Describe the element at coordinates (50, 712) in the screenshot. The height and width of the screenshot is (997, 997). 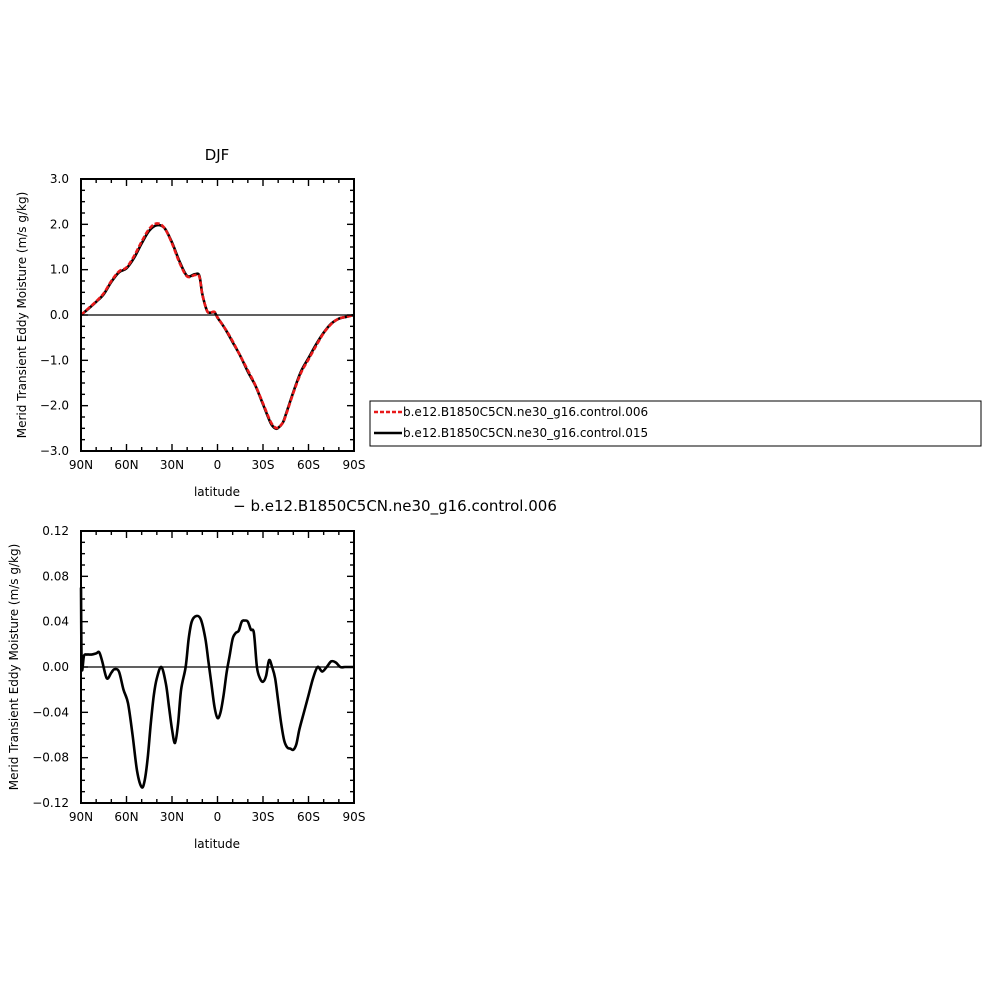
I see `bottom-chart-y-tick-label: −0.04` at that location.